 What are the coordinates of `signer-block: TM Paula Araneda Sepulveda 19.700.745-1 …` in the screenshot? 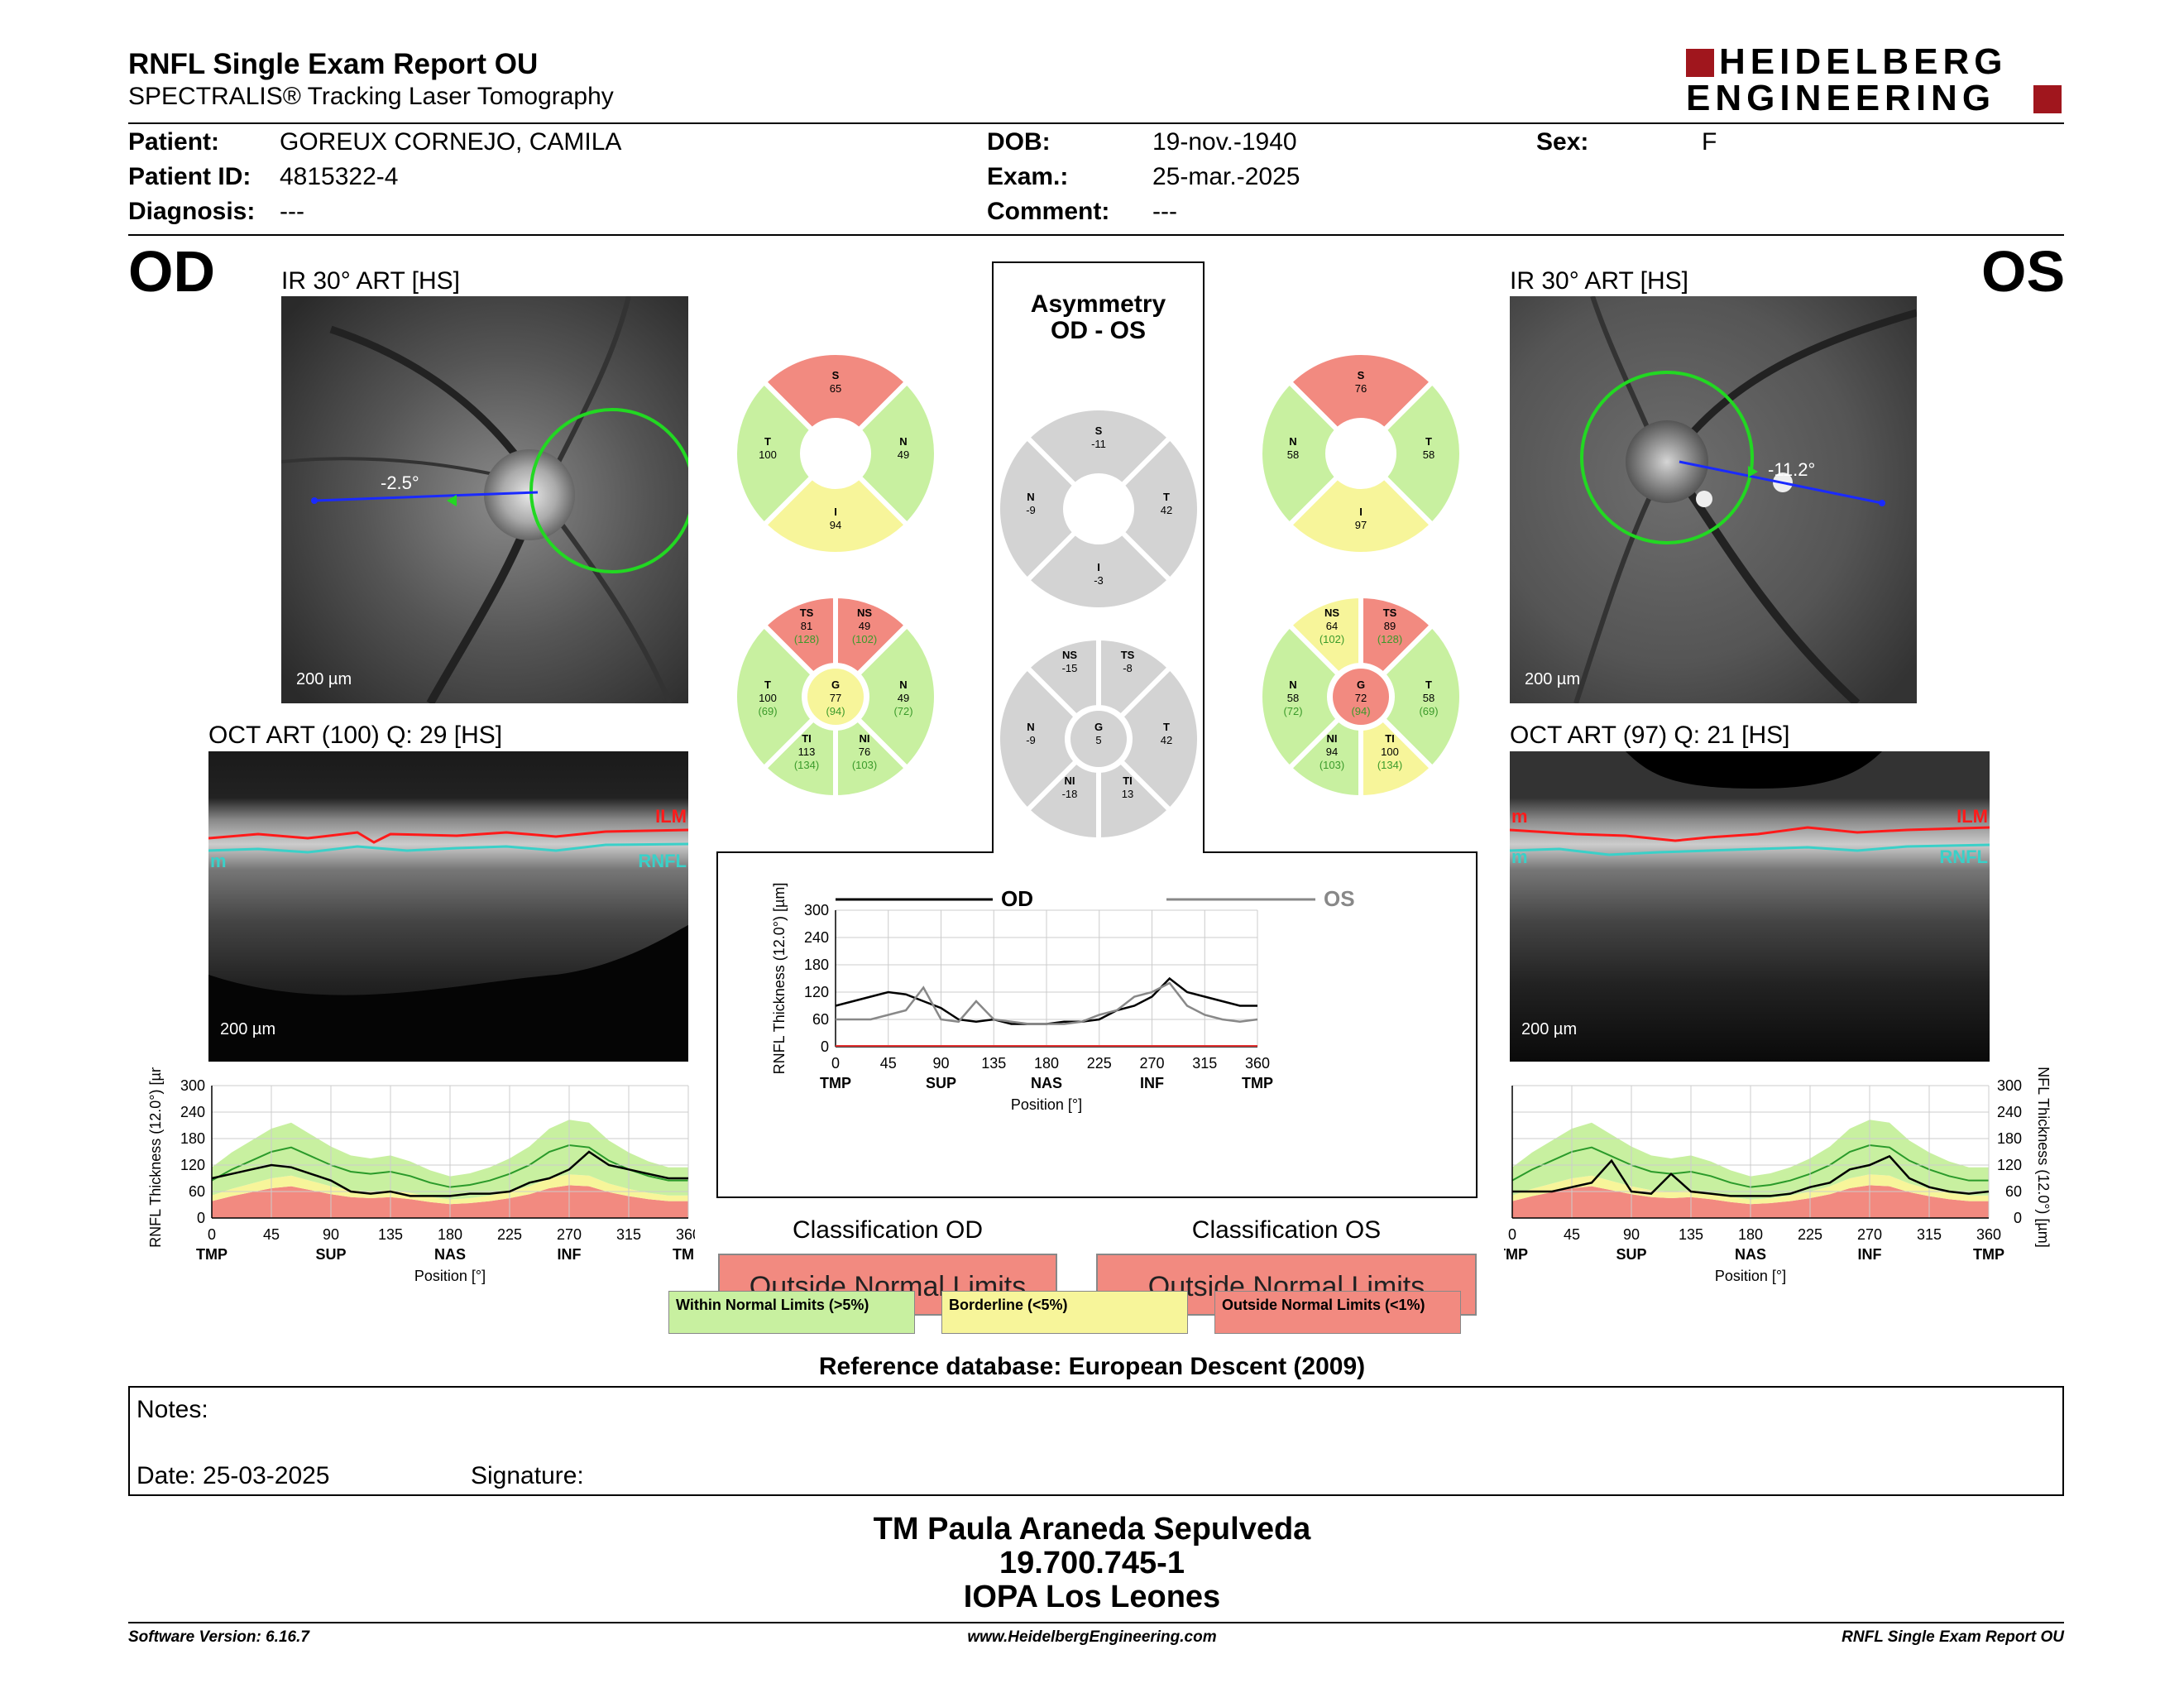 It's located at (1092, 1563).